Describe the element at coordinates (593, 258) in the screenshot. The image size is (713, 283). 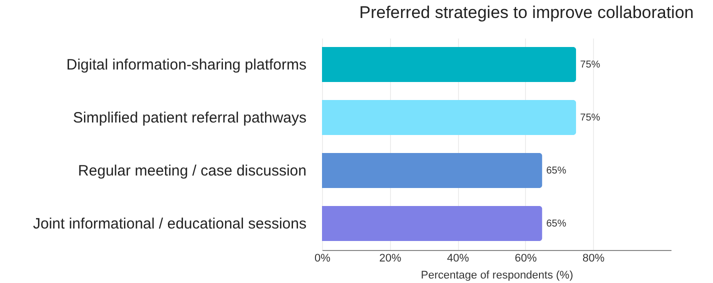
I see `x-tick-label: 80%` at that location.